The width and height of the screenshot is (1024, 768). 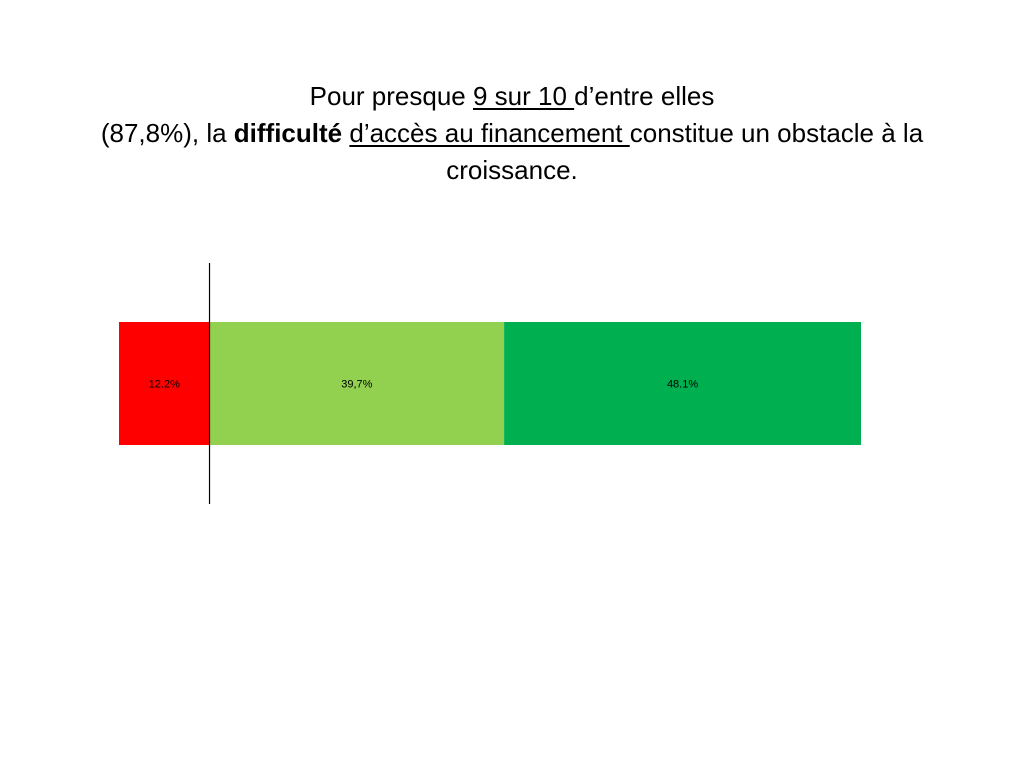 What do you see at coordinates (167, 133) in the screenshot?
I see `title-text: (87,8%), la` at bounding box center [167, 133].